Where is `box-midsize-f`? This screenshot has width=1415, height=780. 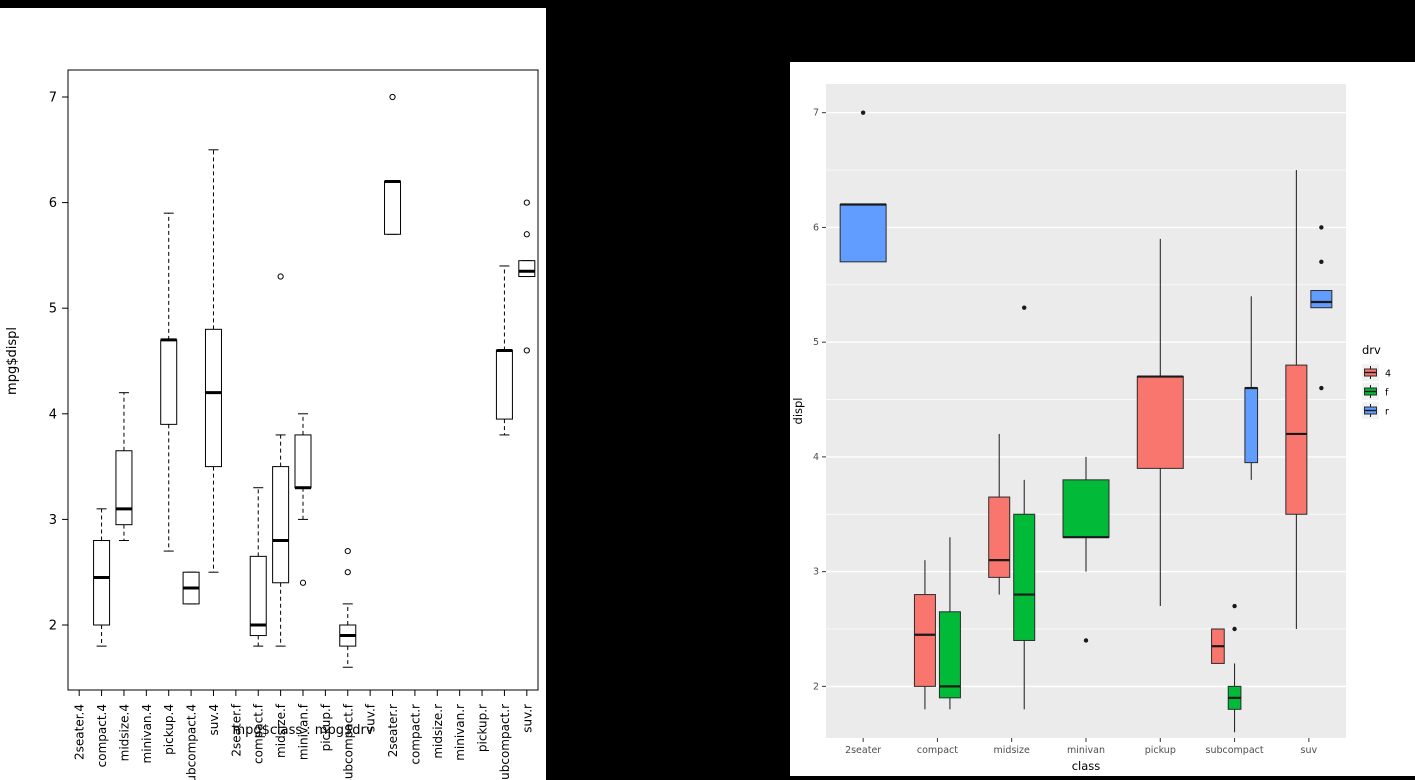 box-midsize-f is located at coordinates (1024, 507).